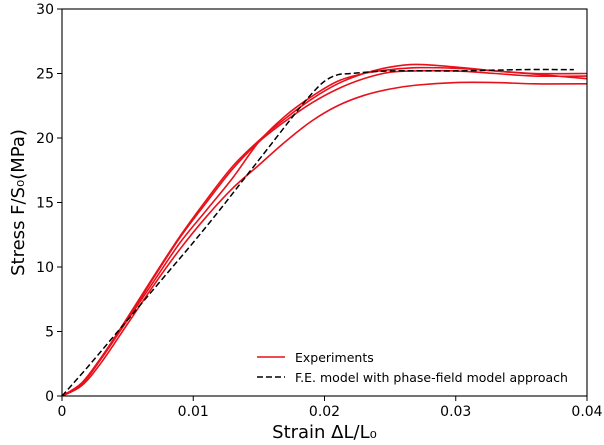 The height and width of the screenshot is (445, 604). I want to click on y-tick-label: 10, so click(45, 268).